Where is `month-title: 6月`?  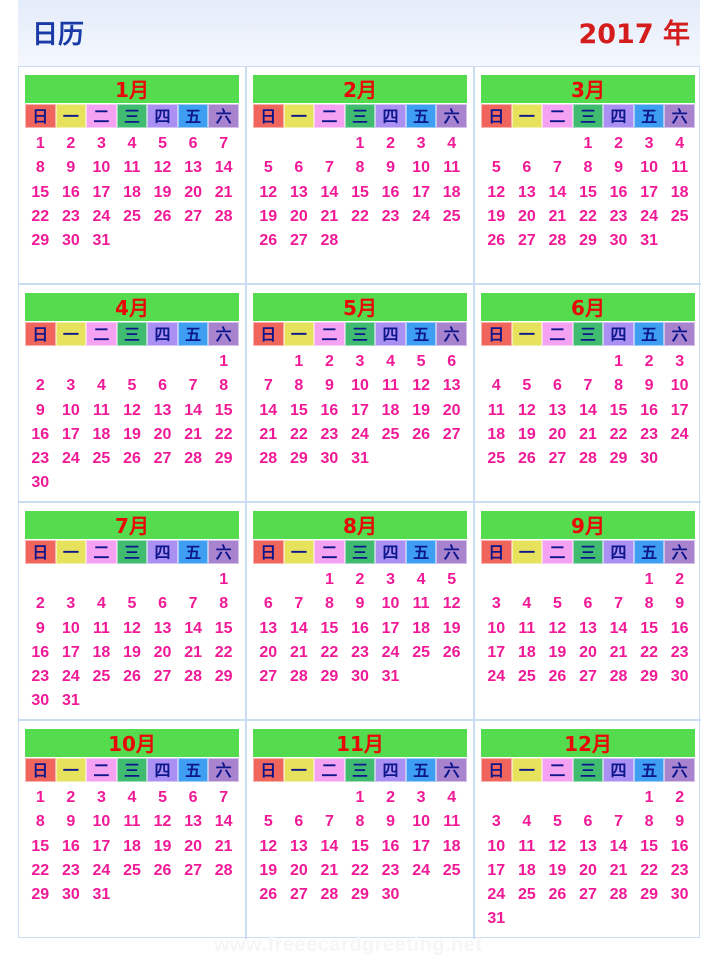
month-title: 6月 is located at coordinates (588, 307).